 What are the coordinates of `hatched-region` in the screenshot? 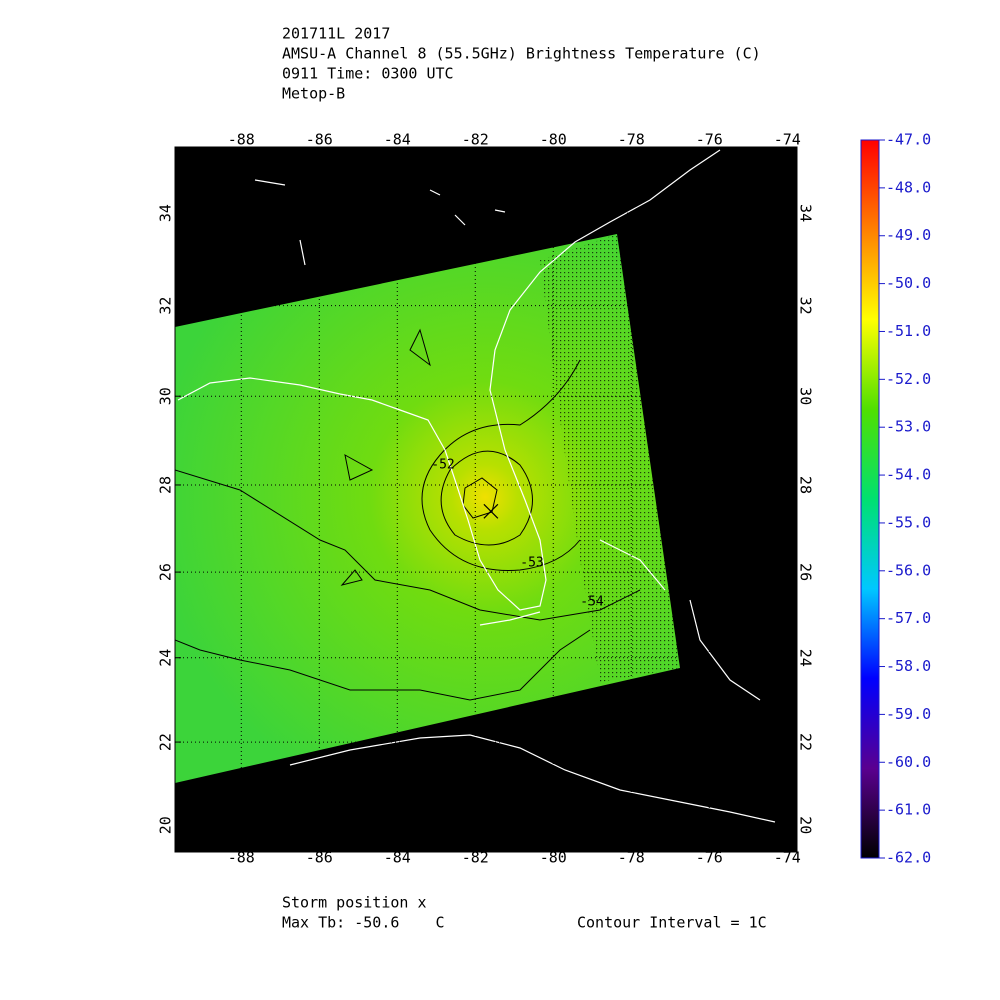 It's located at (610, 458).